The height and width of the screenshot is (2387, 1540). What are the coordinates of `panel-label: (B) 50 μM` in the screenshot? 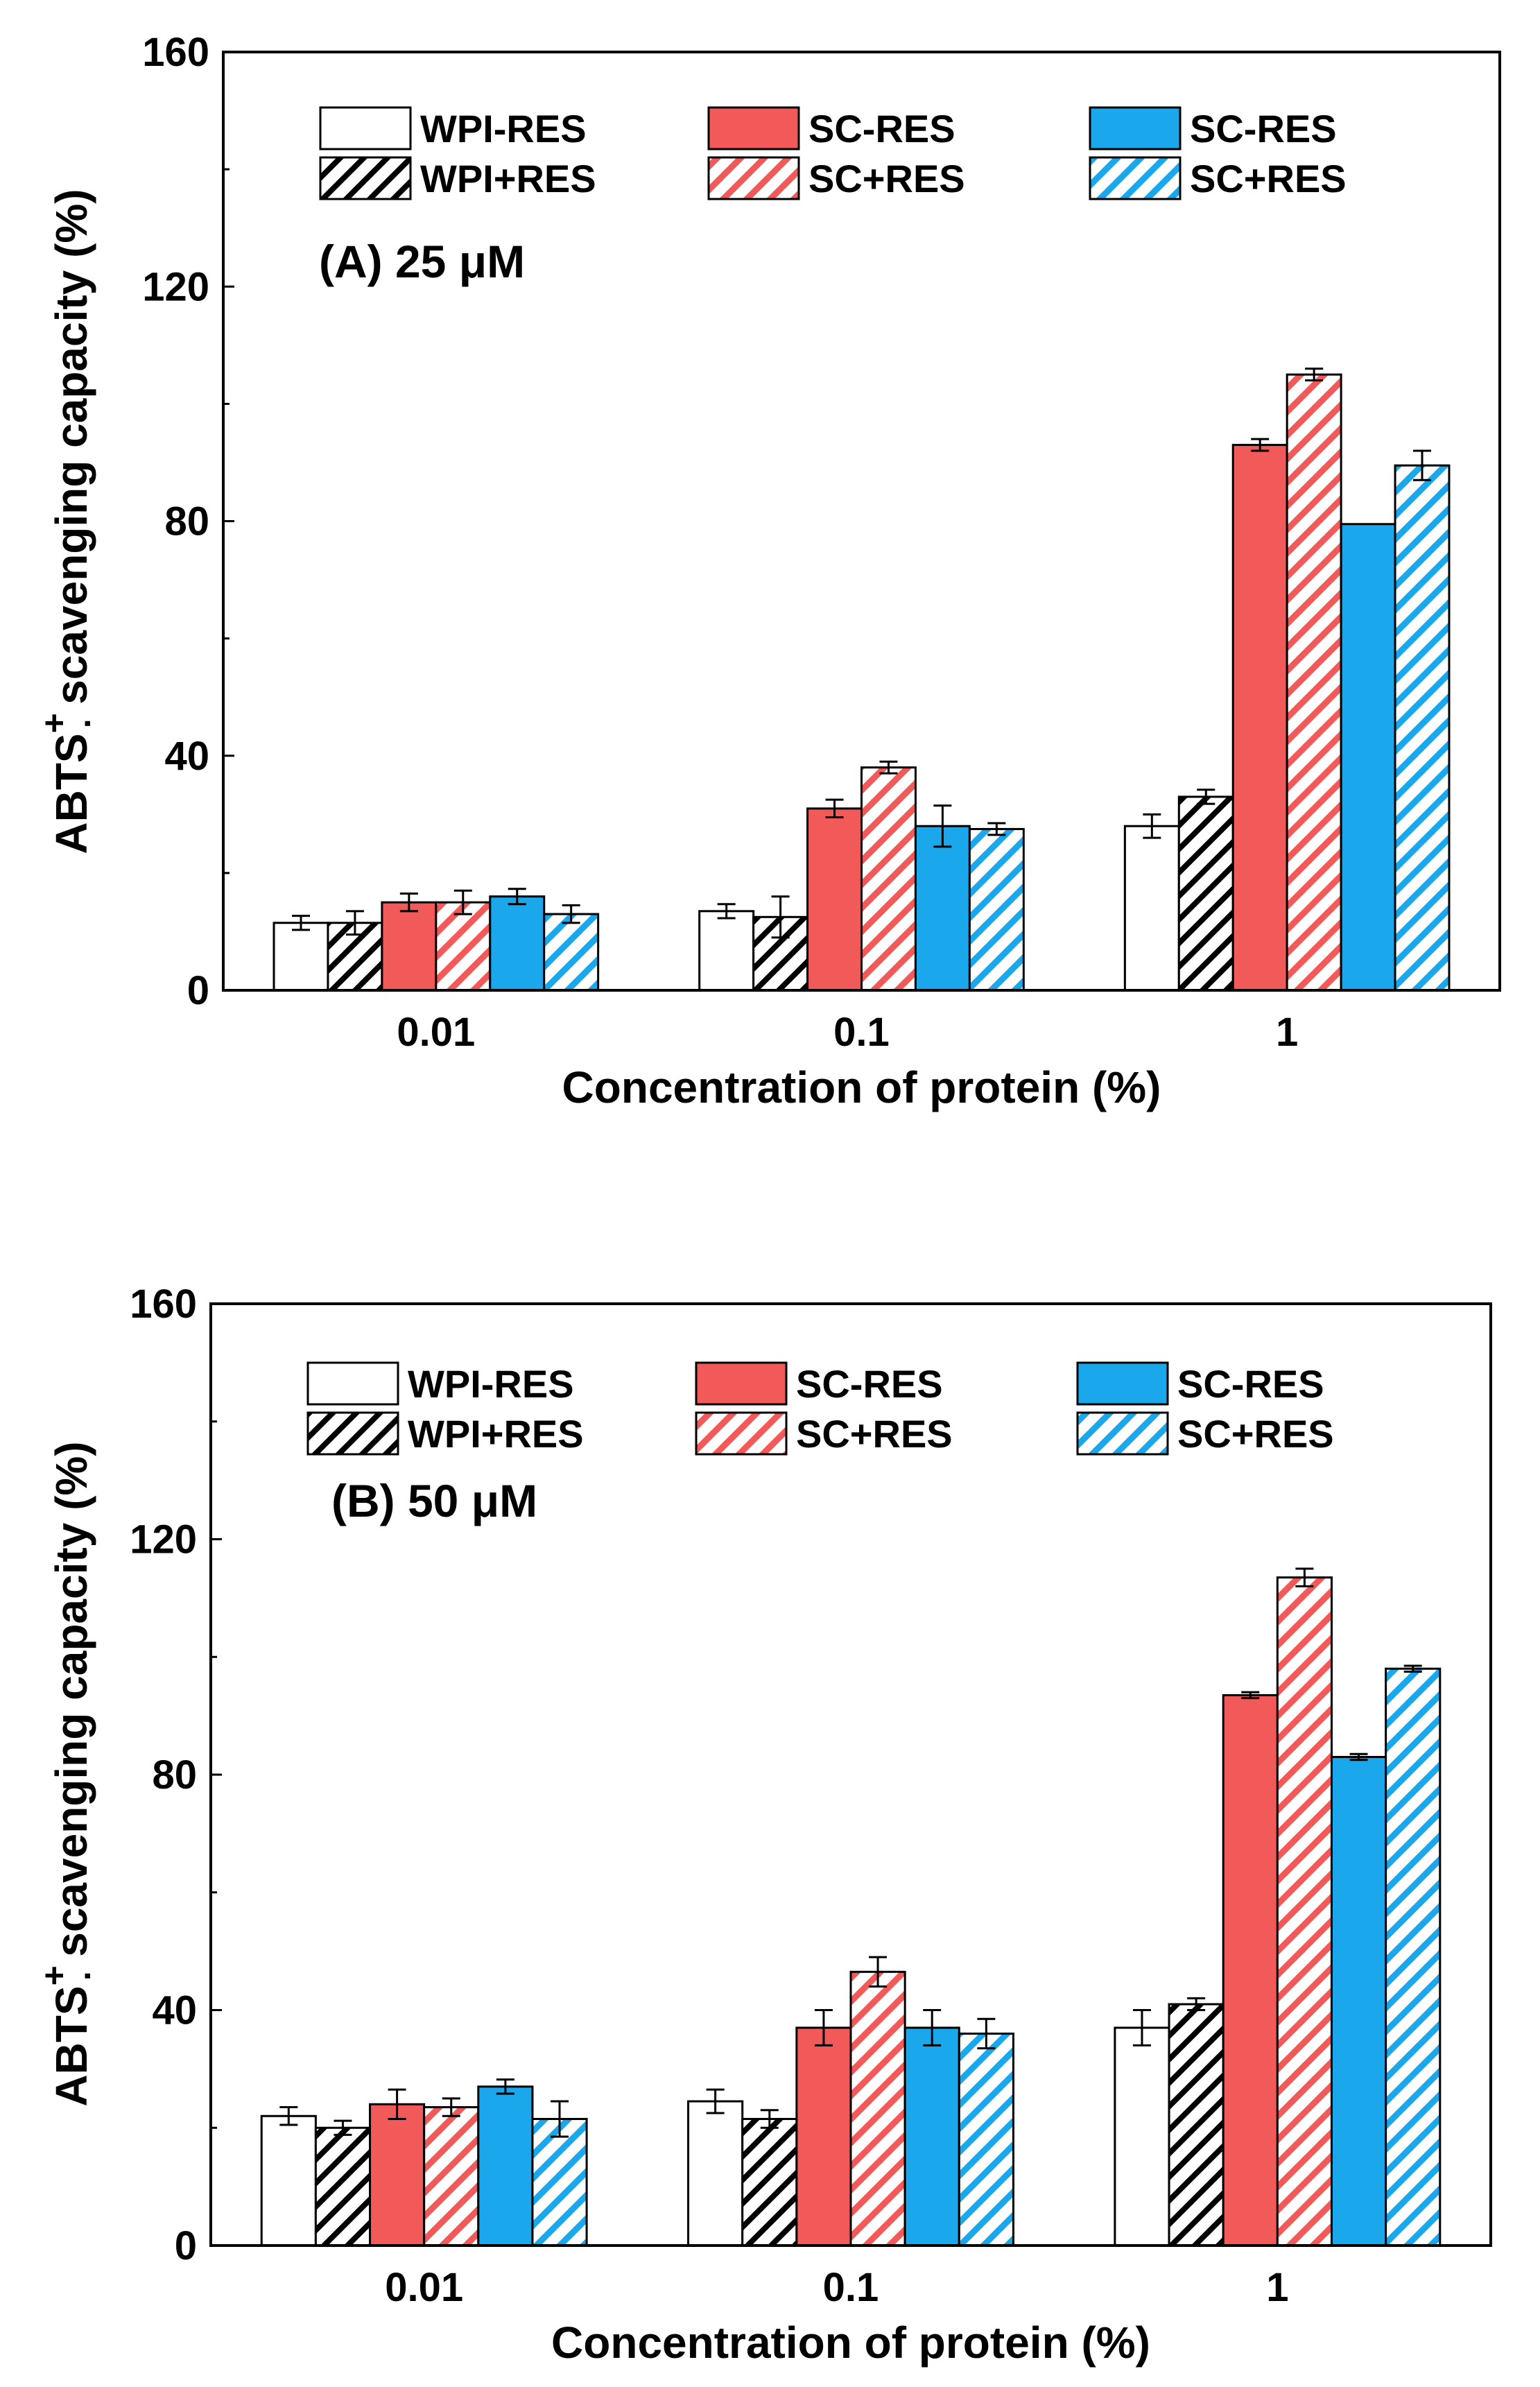 It's located at (434, 1500).